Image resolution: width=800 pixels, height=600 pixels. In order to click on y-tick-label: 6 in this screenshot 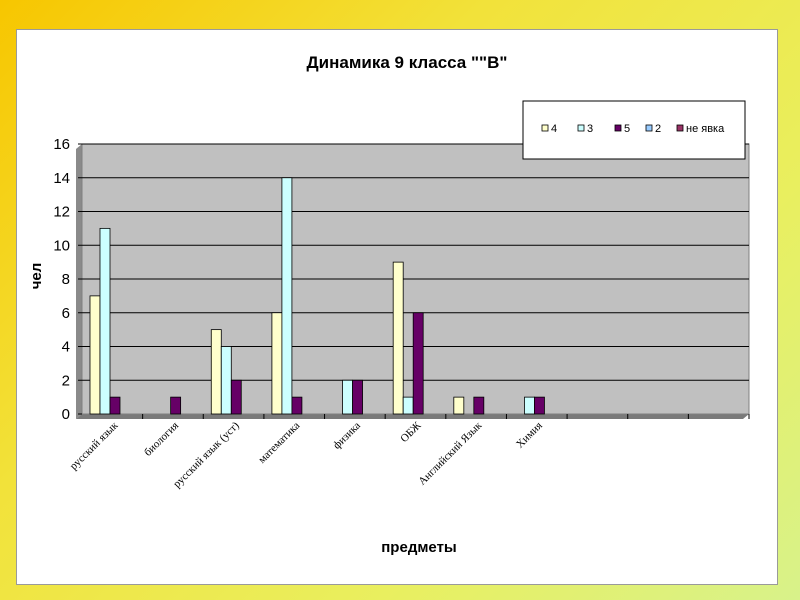, I will do `click(66, 313)`.